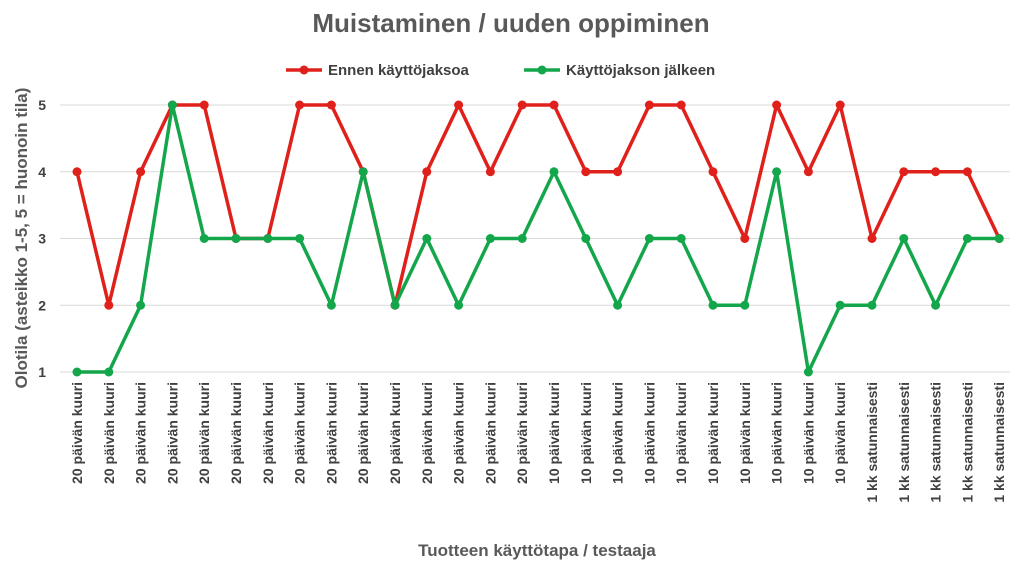  I want to click on y-axis-ticks: 1 2 3 4 5, so click(42, 238).